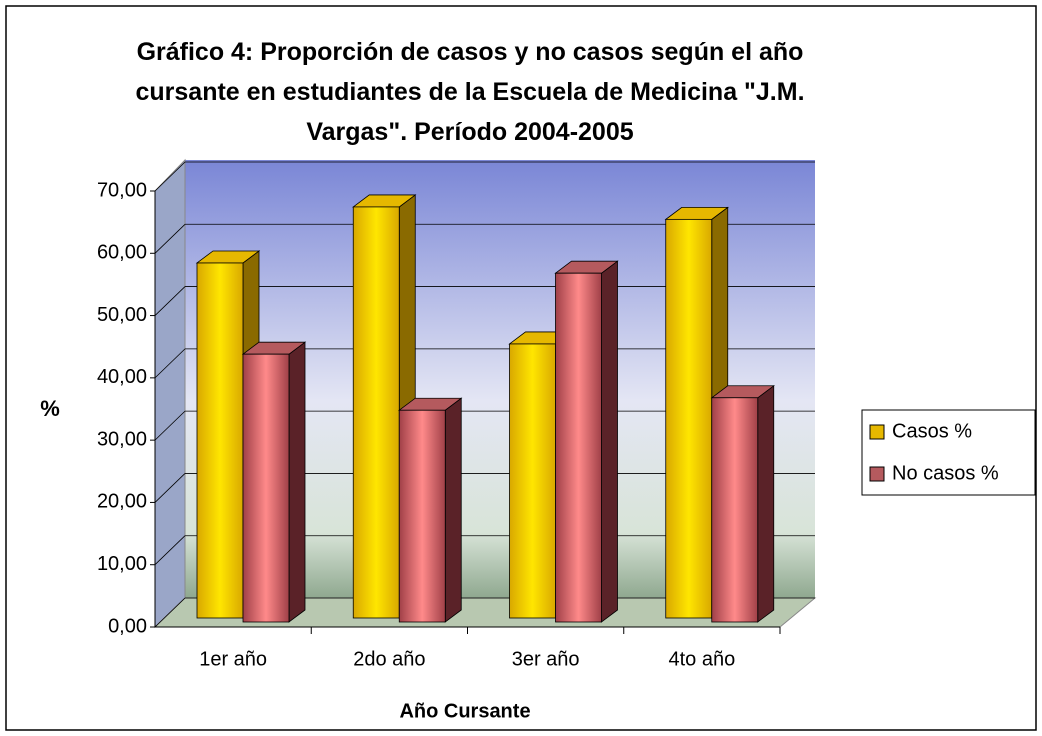 This screenshot has width=1042, height=736. What do you see at coordinates (546, 659) in the screenshot?
I see `x-tick-label: 3er año` at bounding box center [546, 659].